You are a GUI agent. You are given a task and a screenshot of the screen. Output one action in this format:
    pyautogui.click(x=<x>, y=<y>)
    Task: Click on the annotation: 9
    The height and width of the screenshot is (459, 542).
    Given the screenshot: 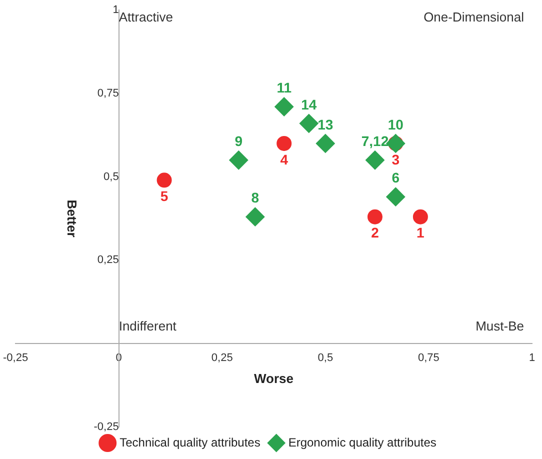 What is the action you would take?
    pyautogui.click(x=238, y=140)
    